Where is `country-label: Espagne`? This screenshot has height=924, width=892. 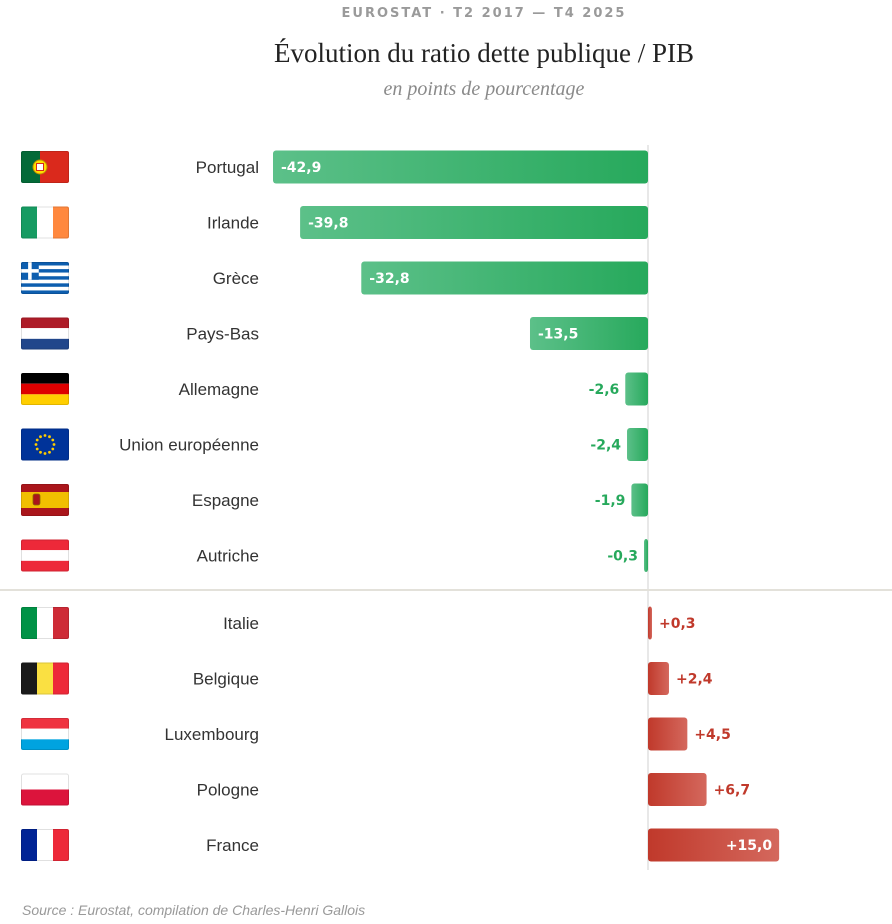
country-label: Espagne is located at coordinates (225, 500).